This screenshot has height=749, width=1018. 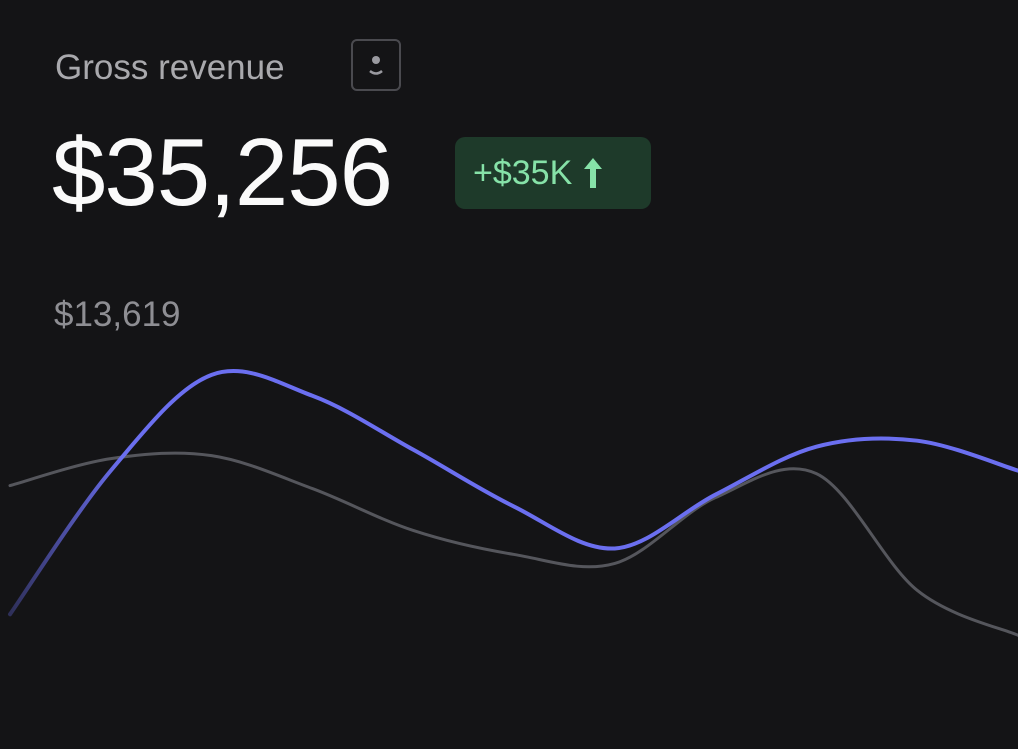 I want to click on reference-label: $13,619, so click(x=117, y=314).